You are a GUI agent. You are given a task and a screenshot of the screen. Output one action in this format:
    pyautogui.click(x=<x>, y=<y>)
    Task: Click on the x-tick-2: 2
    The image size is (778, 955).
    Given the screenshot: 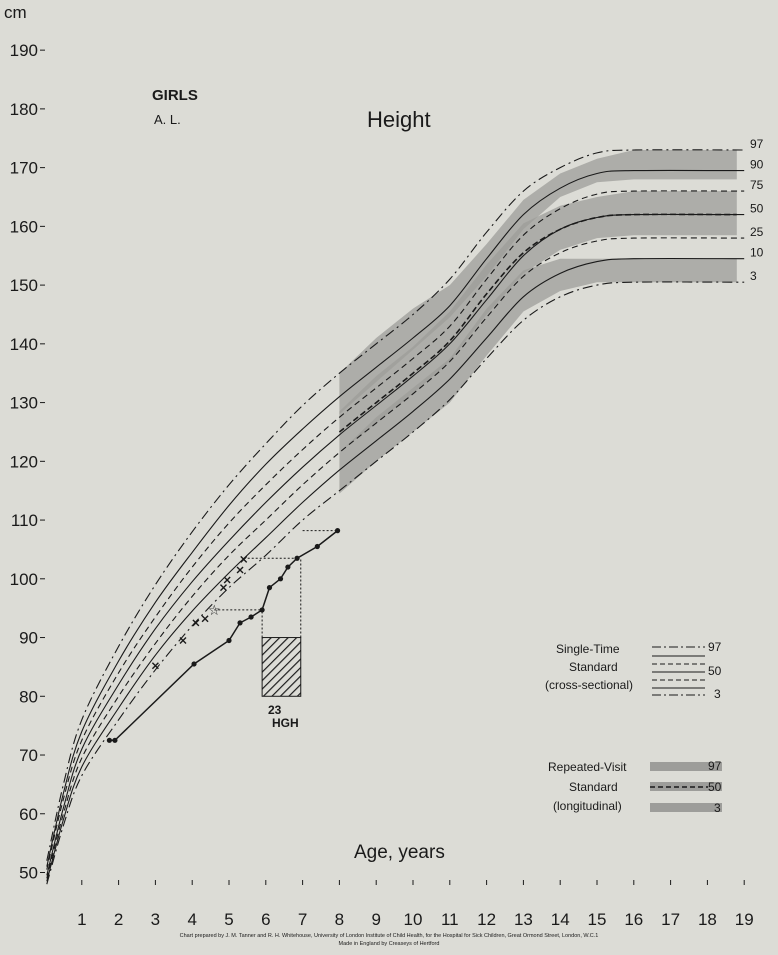 What is the action you would take?
    pyautogui.click(x=118, y=919)
    